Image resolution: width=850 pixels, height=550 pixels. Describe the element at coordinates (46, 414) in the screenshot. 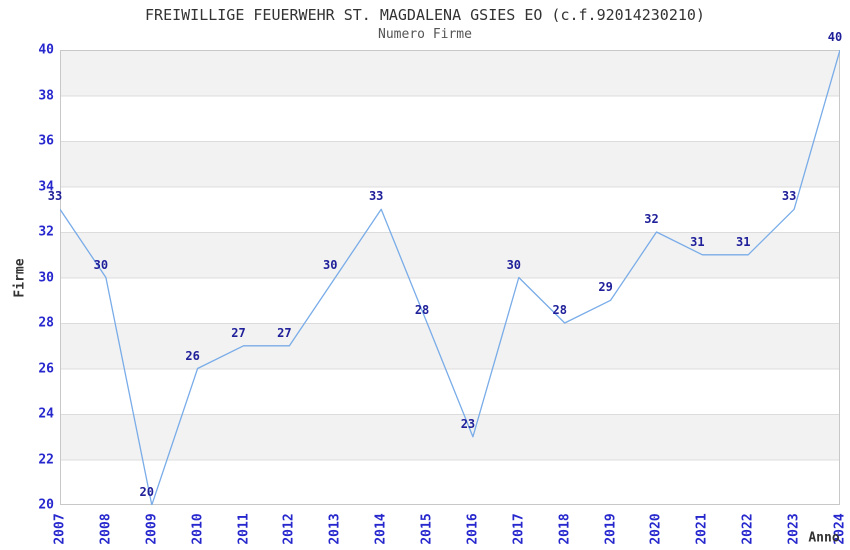

I see `y-tick-label: 24` at that location.